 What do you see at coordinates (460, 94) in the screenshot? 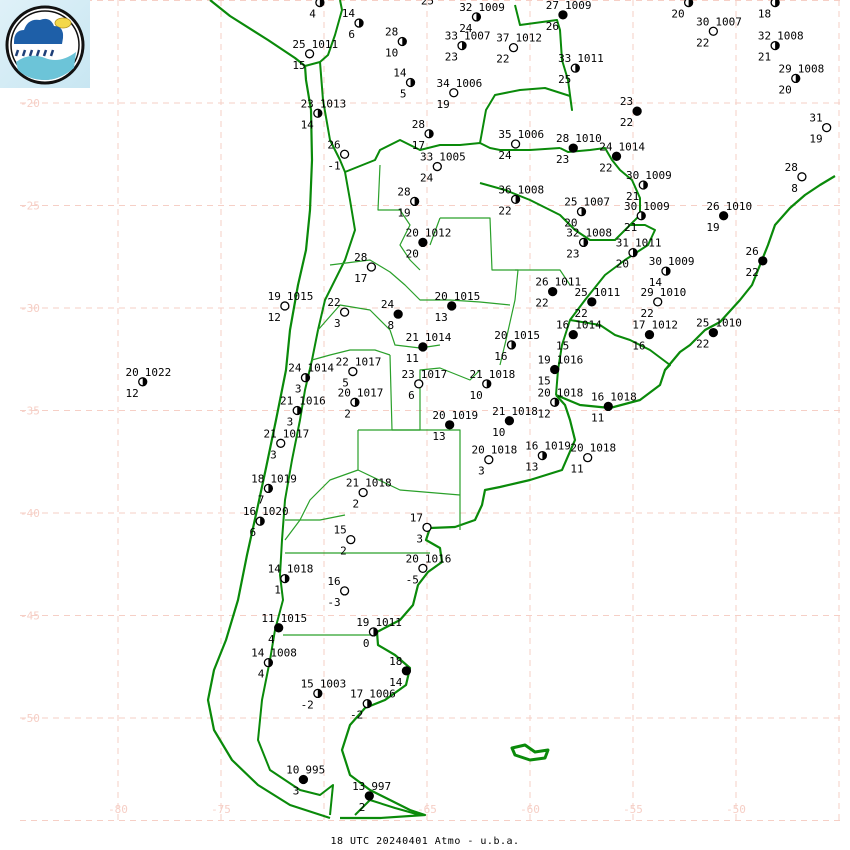
I see `station-plot: 34 1006 19` at bounding box center [460, 94].